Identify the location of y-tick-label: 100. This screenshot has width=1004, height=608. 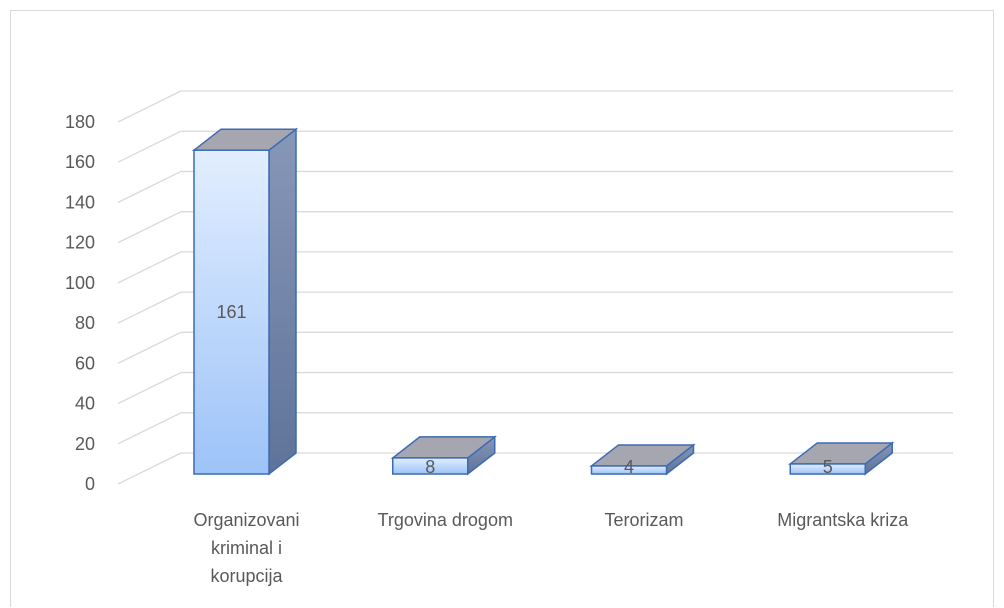
(80, 283).